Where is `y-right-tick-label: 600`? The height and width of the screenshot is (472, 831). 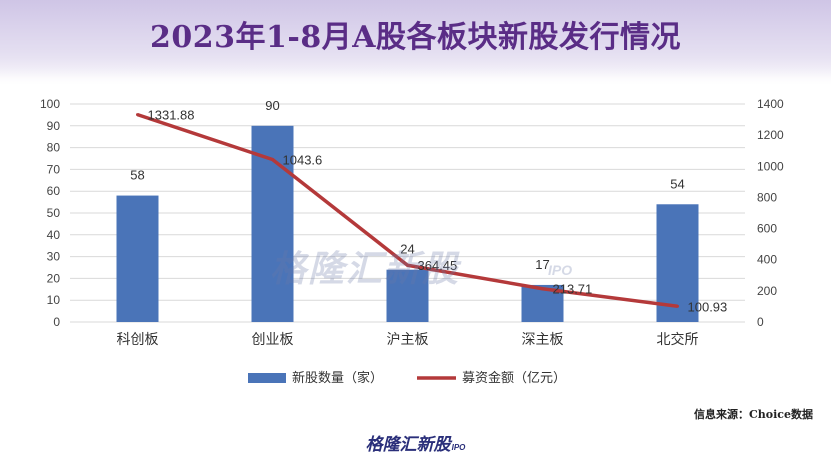
y-right-tick-label: 600 is located at coordinates (767, 229).